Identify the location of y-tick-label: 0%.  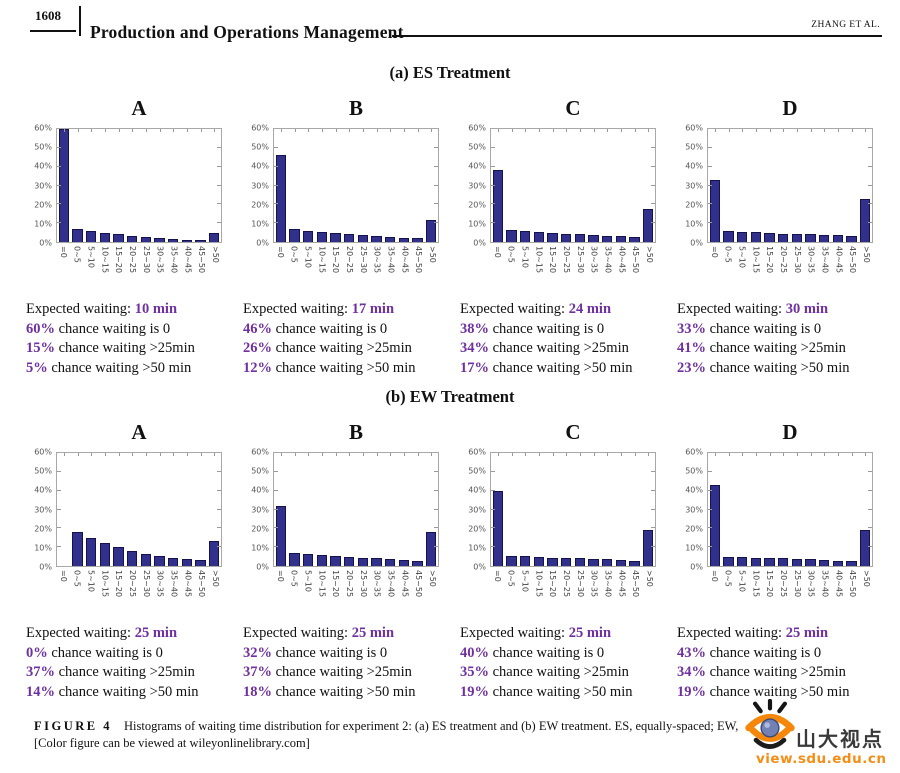
(262, 243).